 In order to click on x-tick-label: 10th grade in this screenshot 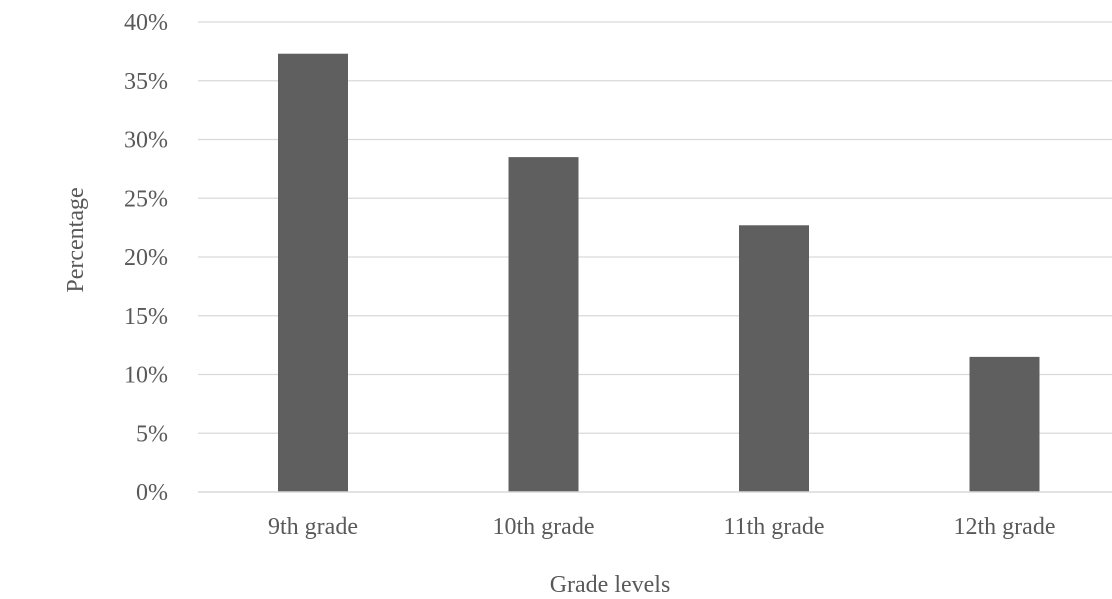, I will do `click(544, 527)`.